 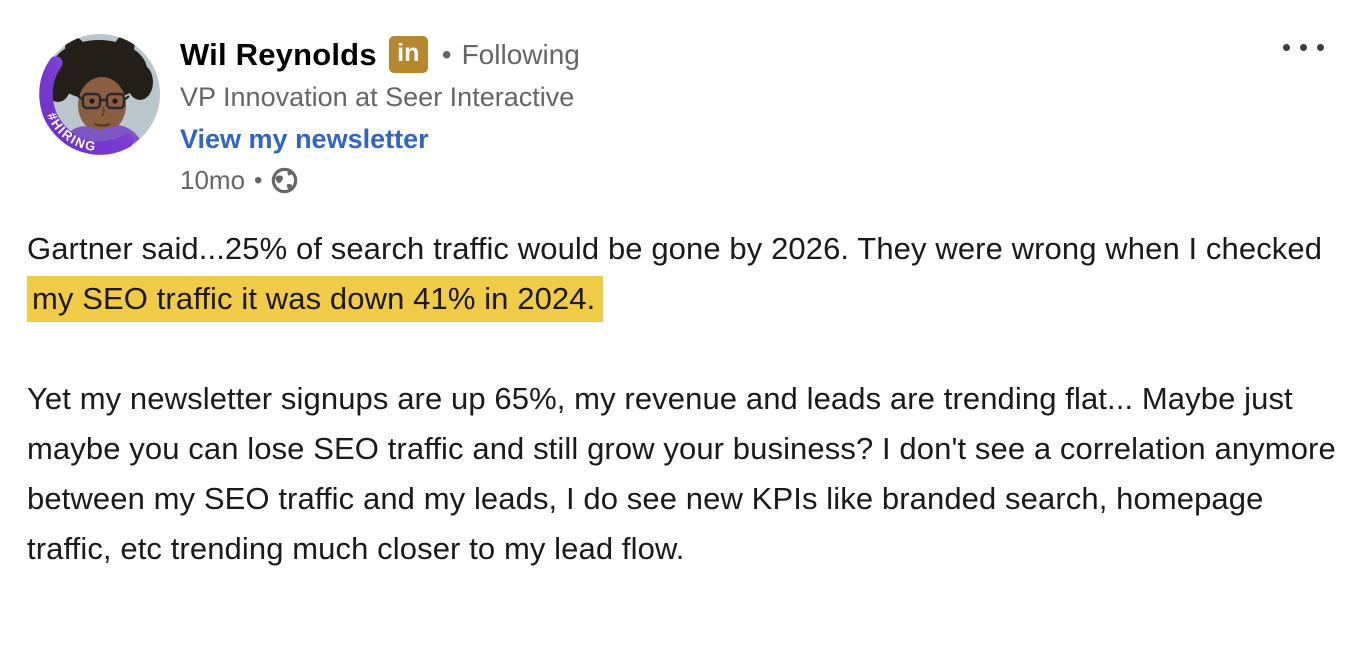 What do you see at coordinates (380, 54) in the screenshot?
I see `name-row: Wil Reynolds in • Following` at bounding box center [380, 54].